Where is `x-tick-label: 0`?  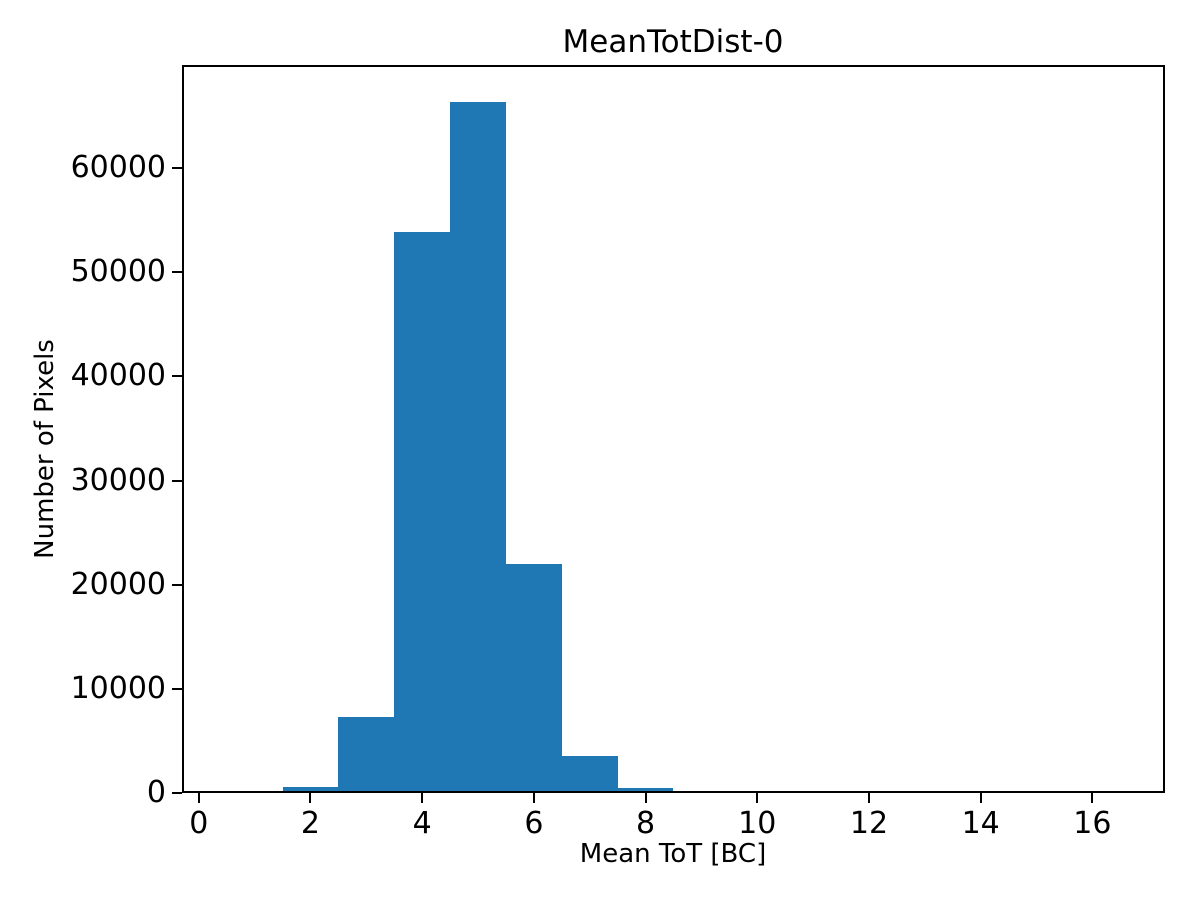 x-tick-label: 0 is located at coordinates (199, 823).